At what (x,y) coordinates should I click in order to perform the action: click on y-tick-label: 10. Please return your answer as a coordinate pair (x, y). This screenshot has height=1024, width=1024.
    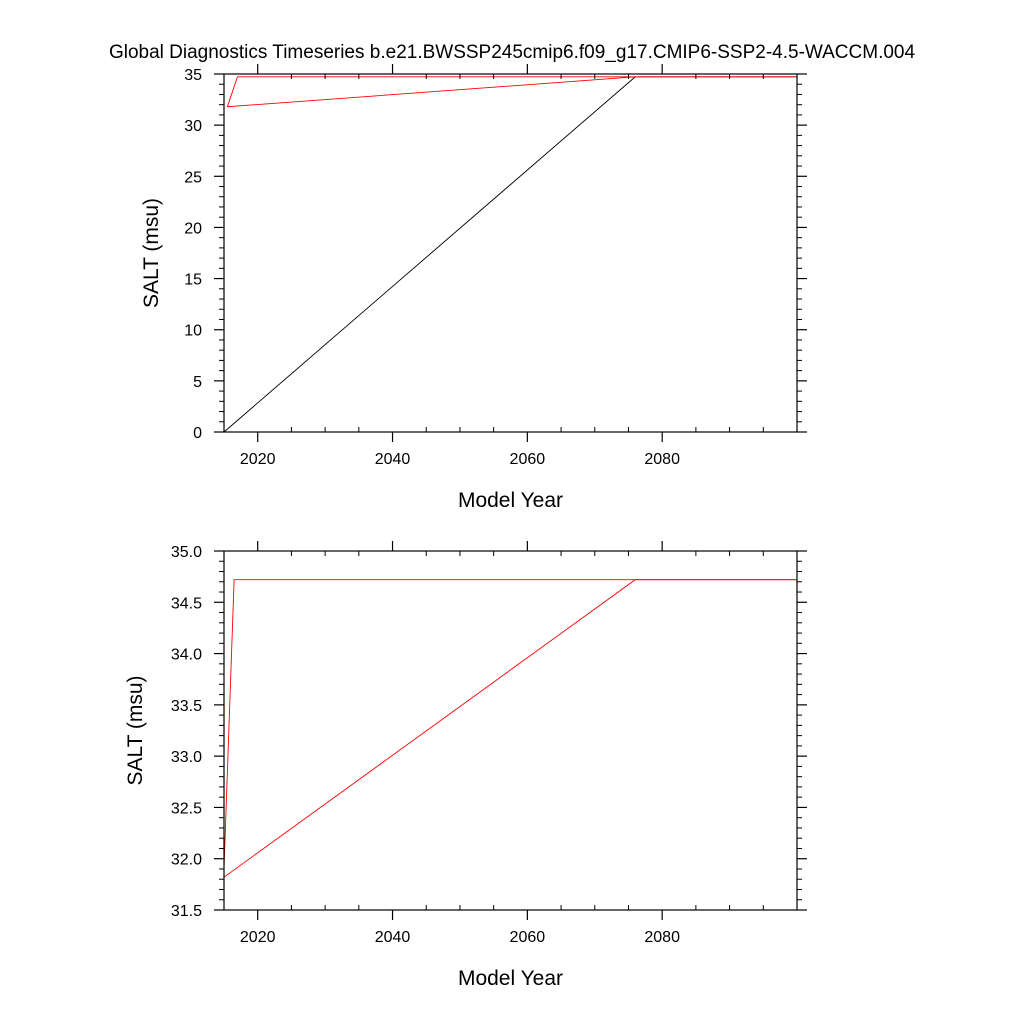
    Looking at the image, I should click on (193, 331).